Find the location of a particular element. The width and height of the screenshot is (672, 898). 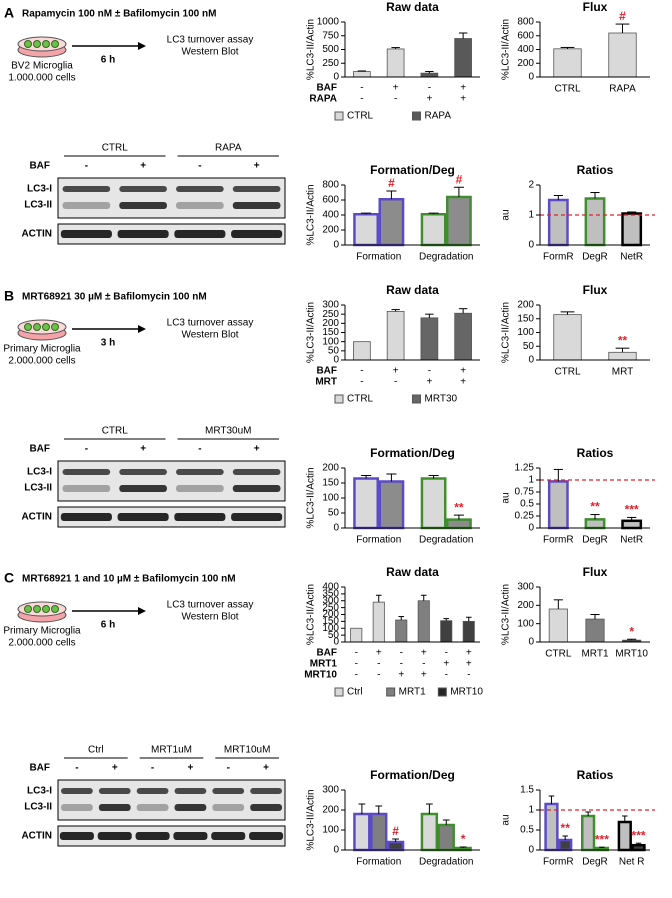

row-label: MRT1 is located at coordinates (324, 664).